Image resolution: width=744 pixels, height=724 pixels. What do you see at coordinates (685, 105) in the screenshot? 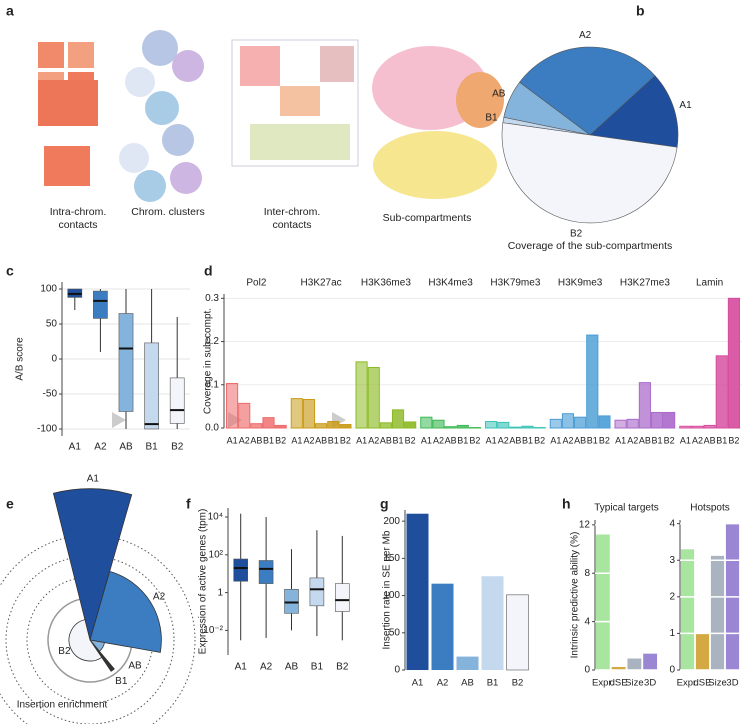
I see `slice-label: A1` at bounding box center [685, 105].